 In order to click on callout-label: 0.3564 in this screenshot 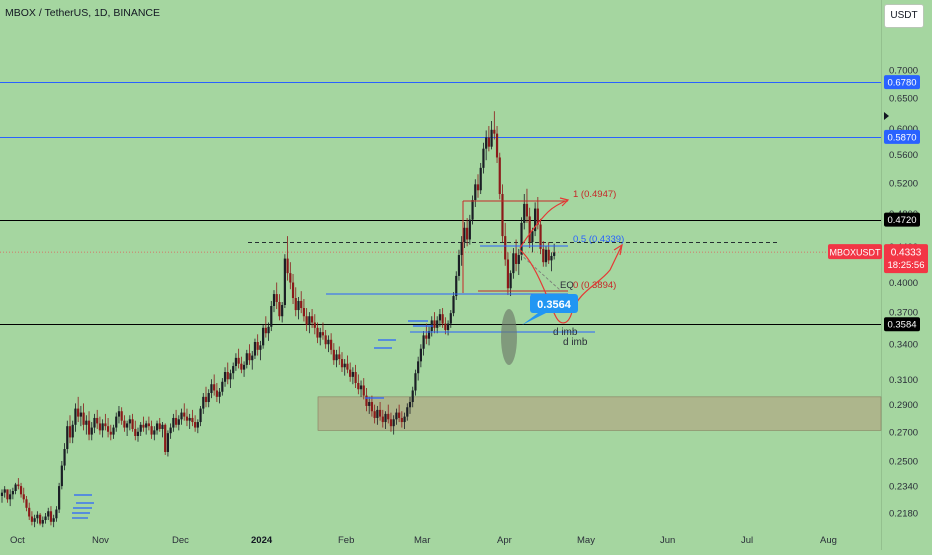, I will do `click(554, 305)`.